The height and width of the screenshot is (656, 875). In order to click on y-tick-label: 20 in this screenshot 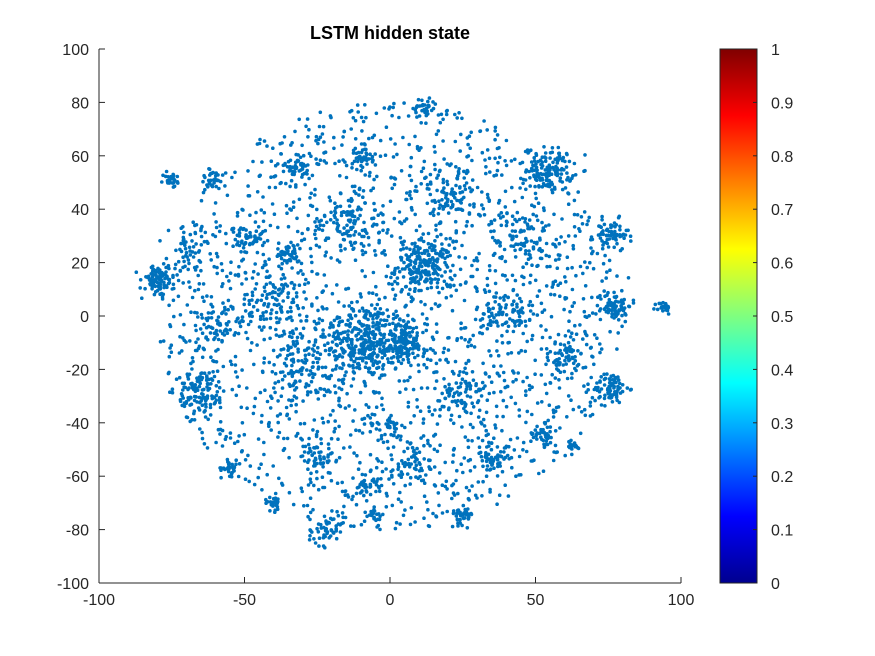, I will do `click(80, 264)`.